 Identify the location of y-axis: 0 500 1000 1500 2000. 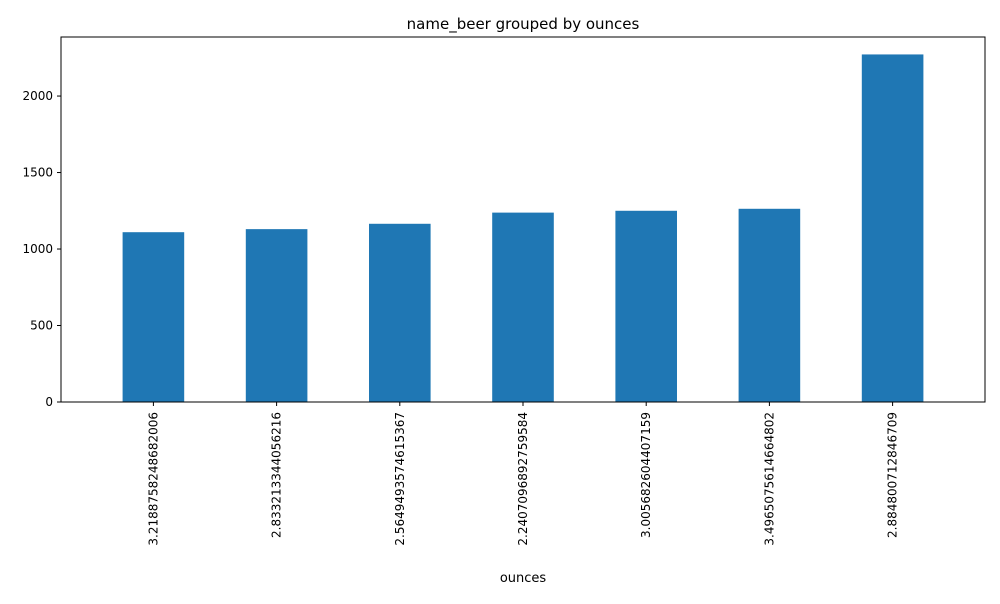
(41, 249).